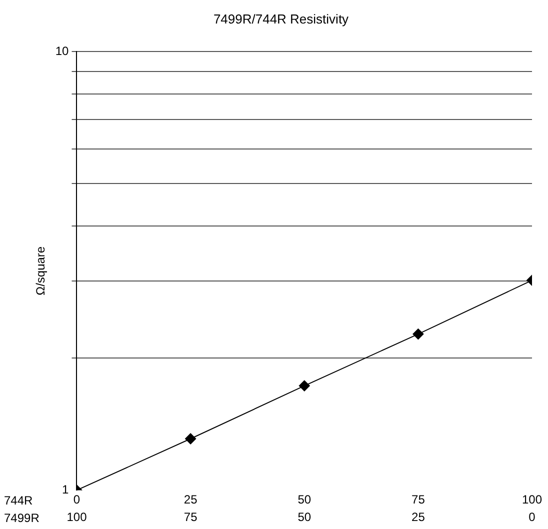 The image size is (548, 529). What do you see at coordinates (66, 489) in the screenshot?
I see `y-tick-label: 1` at bounding box center [66, 489].